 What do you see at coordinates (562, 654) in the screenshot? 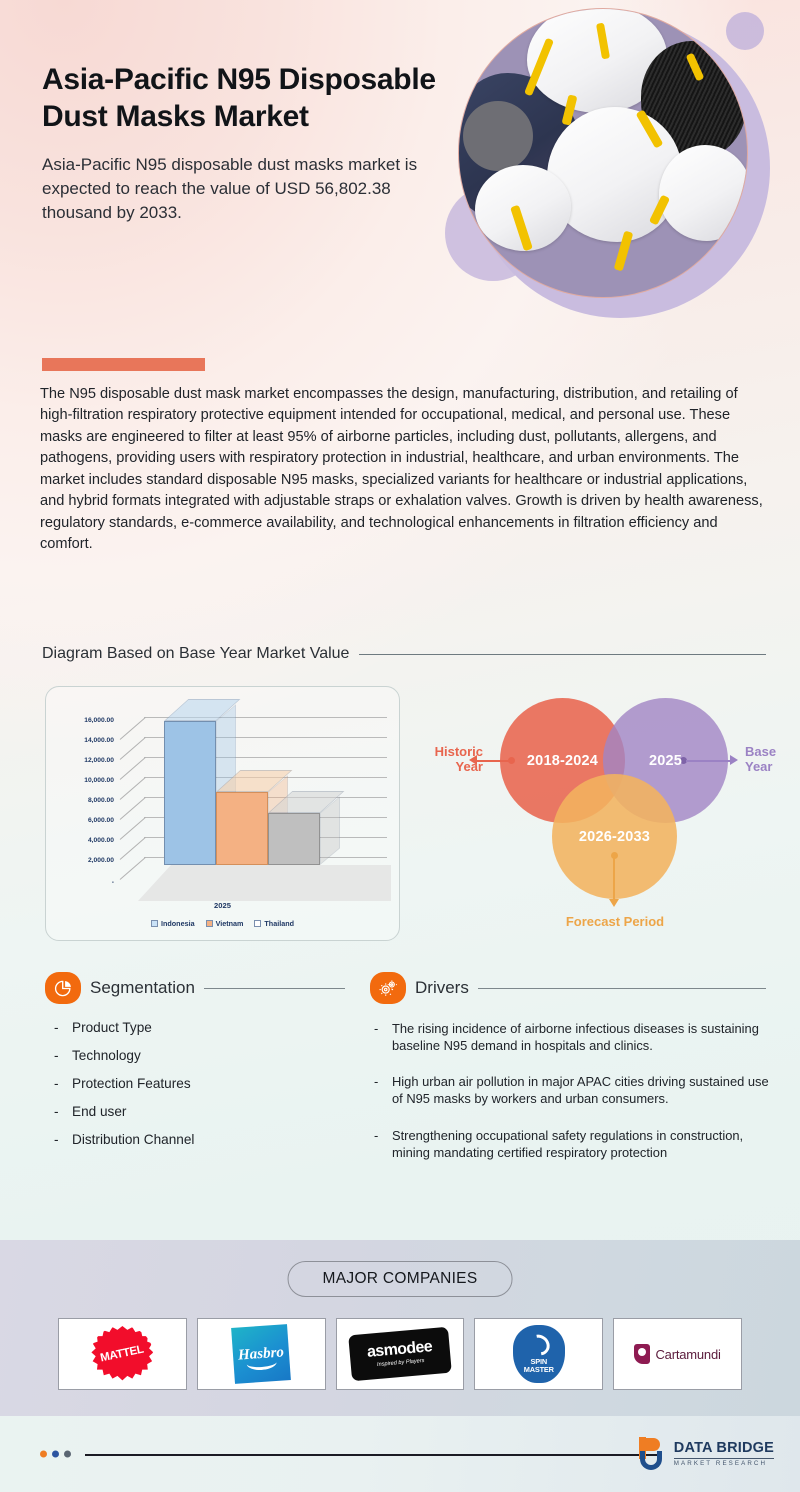
I see `diagram-heading-rule` at bounding box center [562, 654].